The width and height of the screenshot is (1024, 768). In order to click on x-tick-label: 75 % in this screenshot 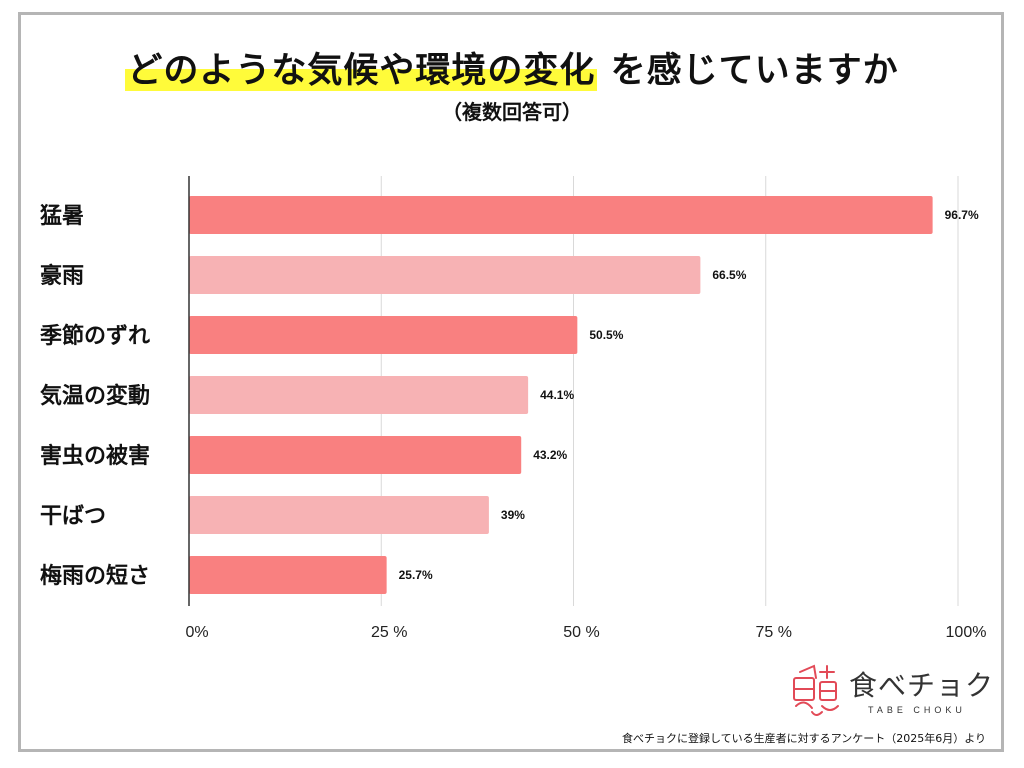, I will do `click(774, 632)`.